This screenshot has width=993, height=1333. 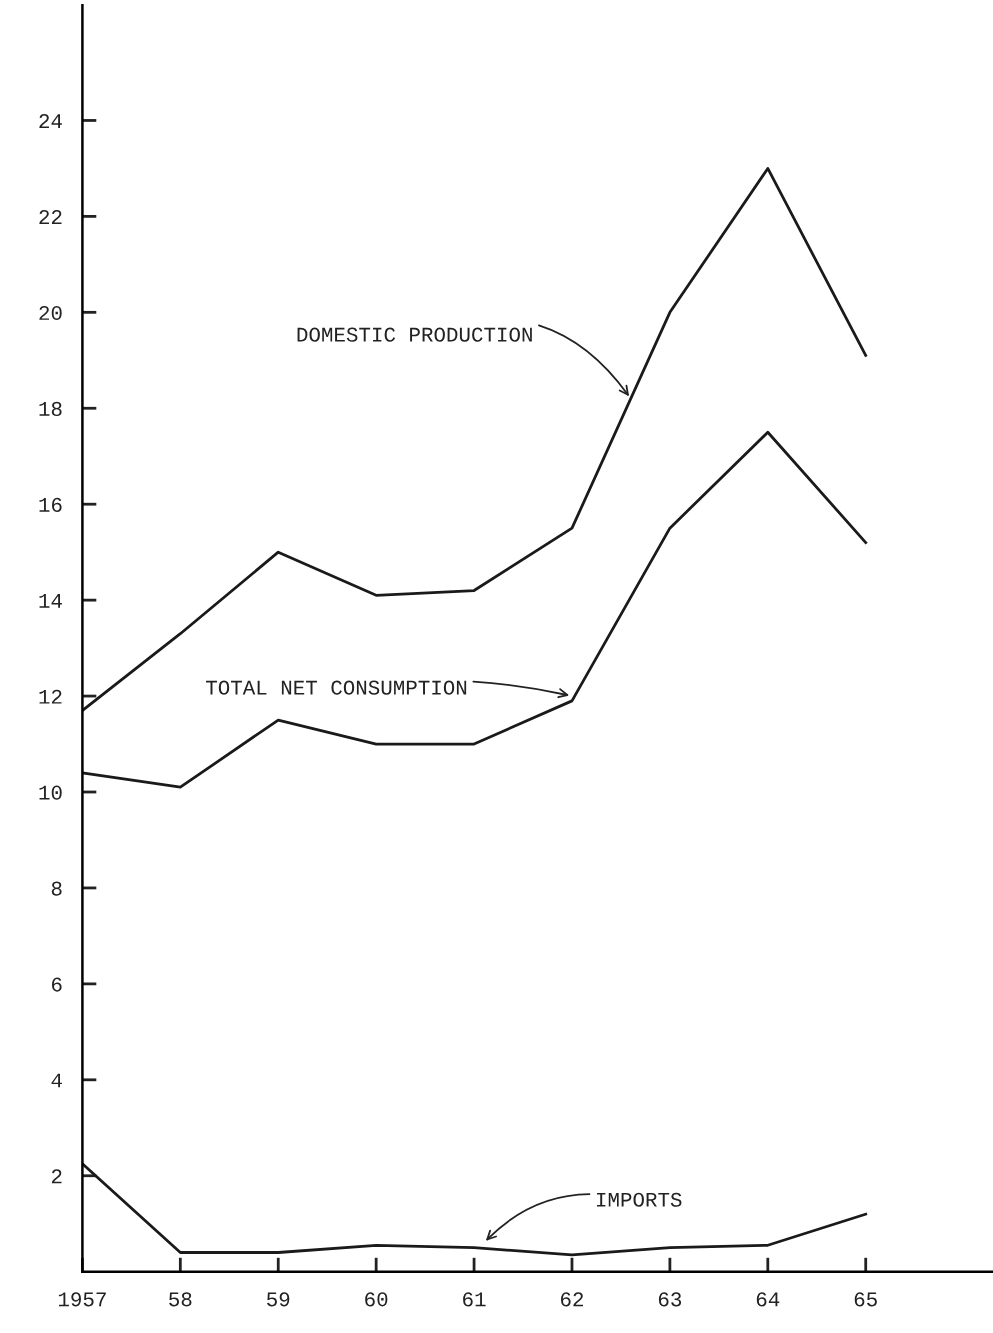 What do you see at coordinates (475, 1209) in the screenshot?
I see `line-series` at bounding box center [475, 1209].